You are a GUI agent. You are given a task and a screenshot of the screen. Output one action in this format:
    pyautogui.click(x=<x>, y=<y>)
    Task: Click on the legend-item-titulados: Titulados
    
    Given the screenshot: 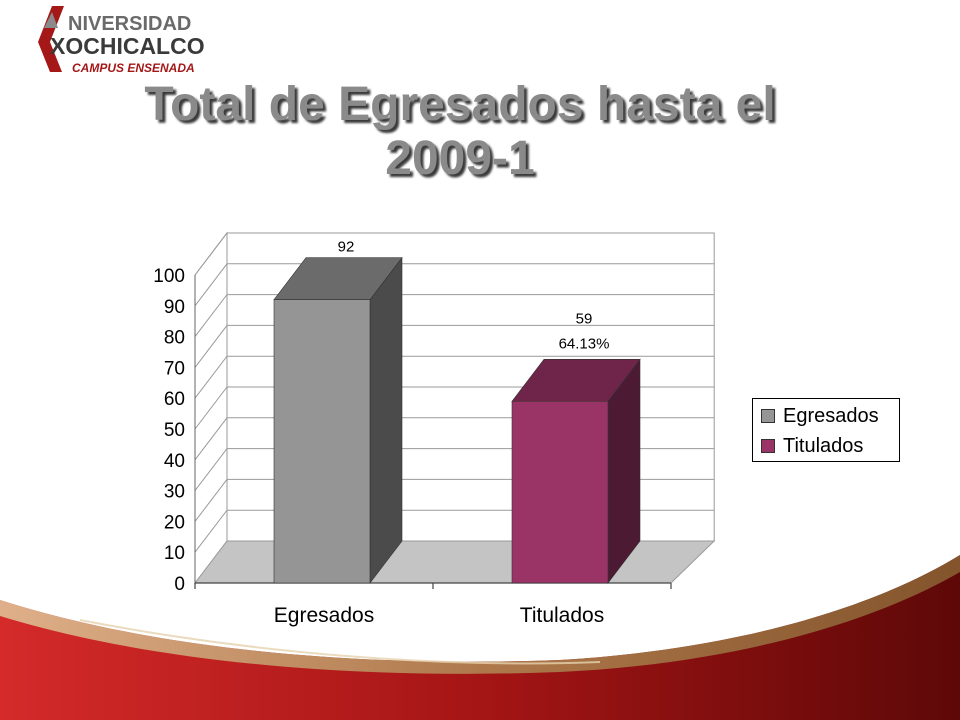 What is the action you would take?
    pyautogui.click(x=812, y=446)
    